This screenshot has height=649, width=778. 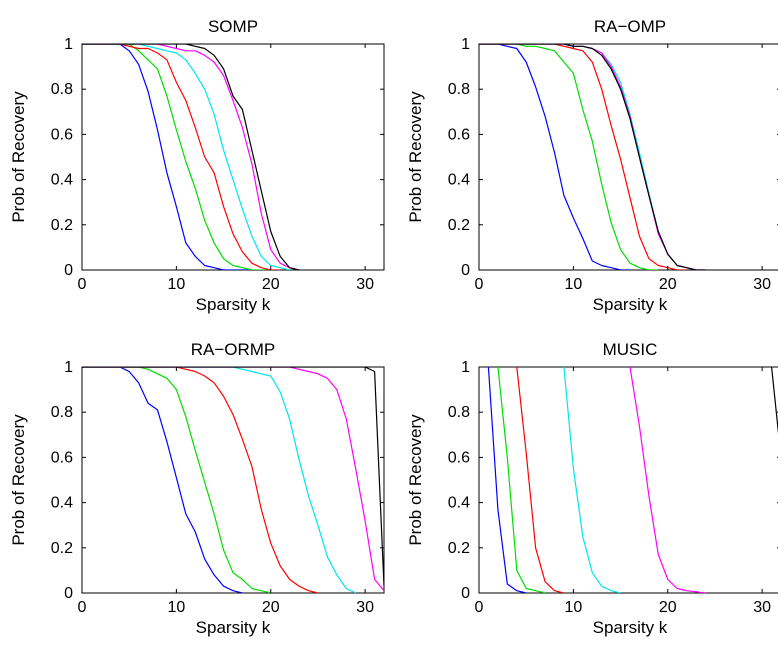 What do you see at coordinates (630, 26) in the screenshot?
I see `chart-title: RA−OMP` at bounding box center [630, 26].